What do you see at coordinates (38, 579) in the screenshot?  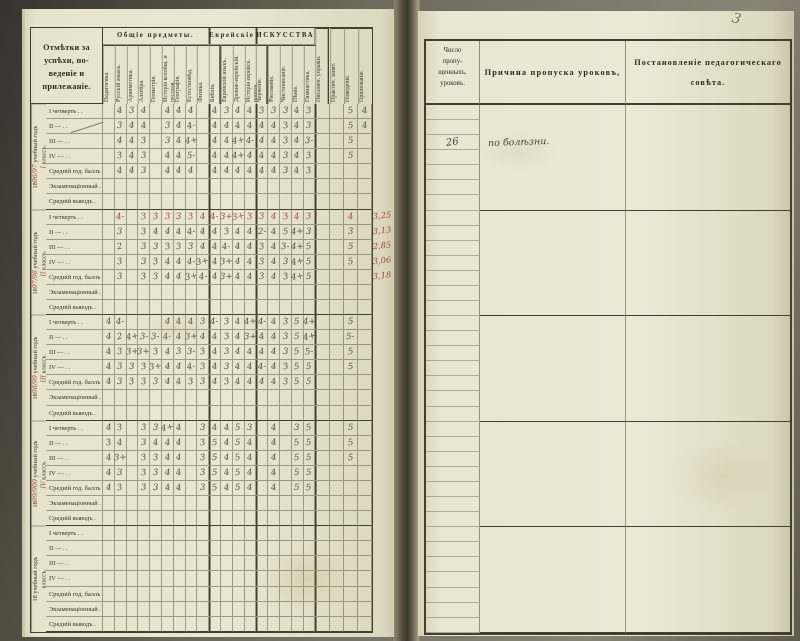 I see `year-label: 18 учебный годъ классъ.` at bounding box center [38, 579].